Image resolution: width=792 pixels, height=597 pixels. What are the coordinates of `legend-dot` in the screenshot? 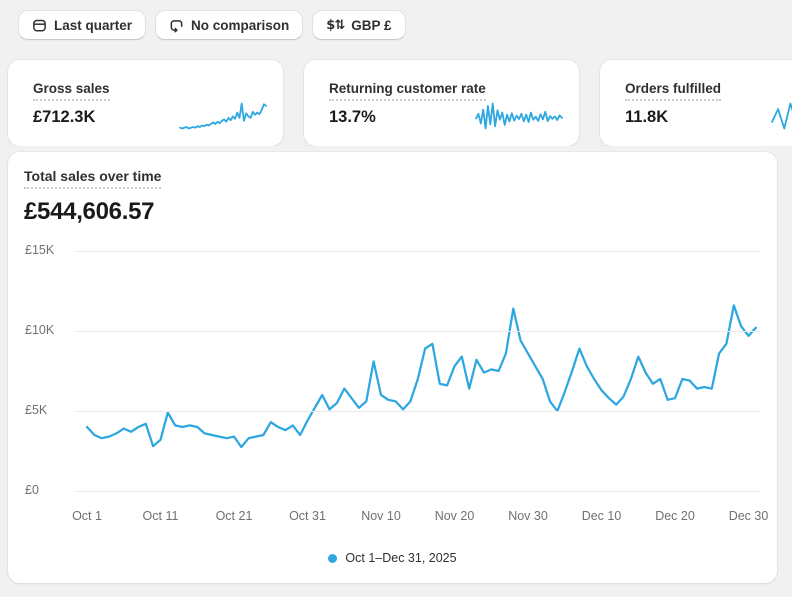 It's located at (333, 558).